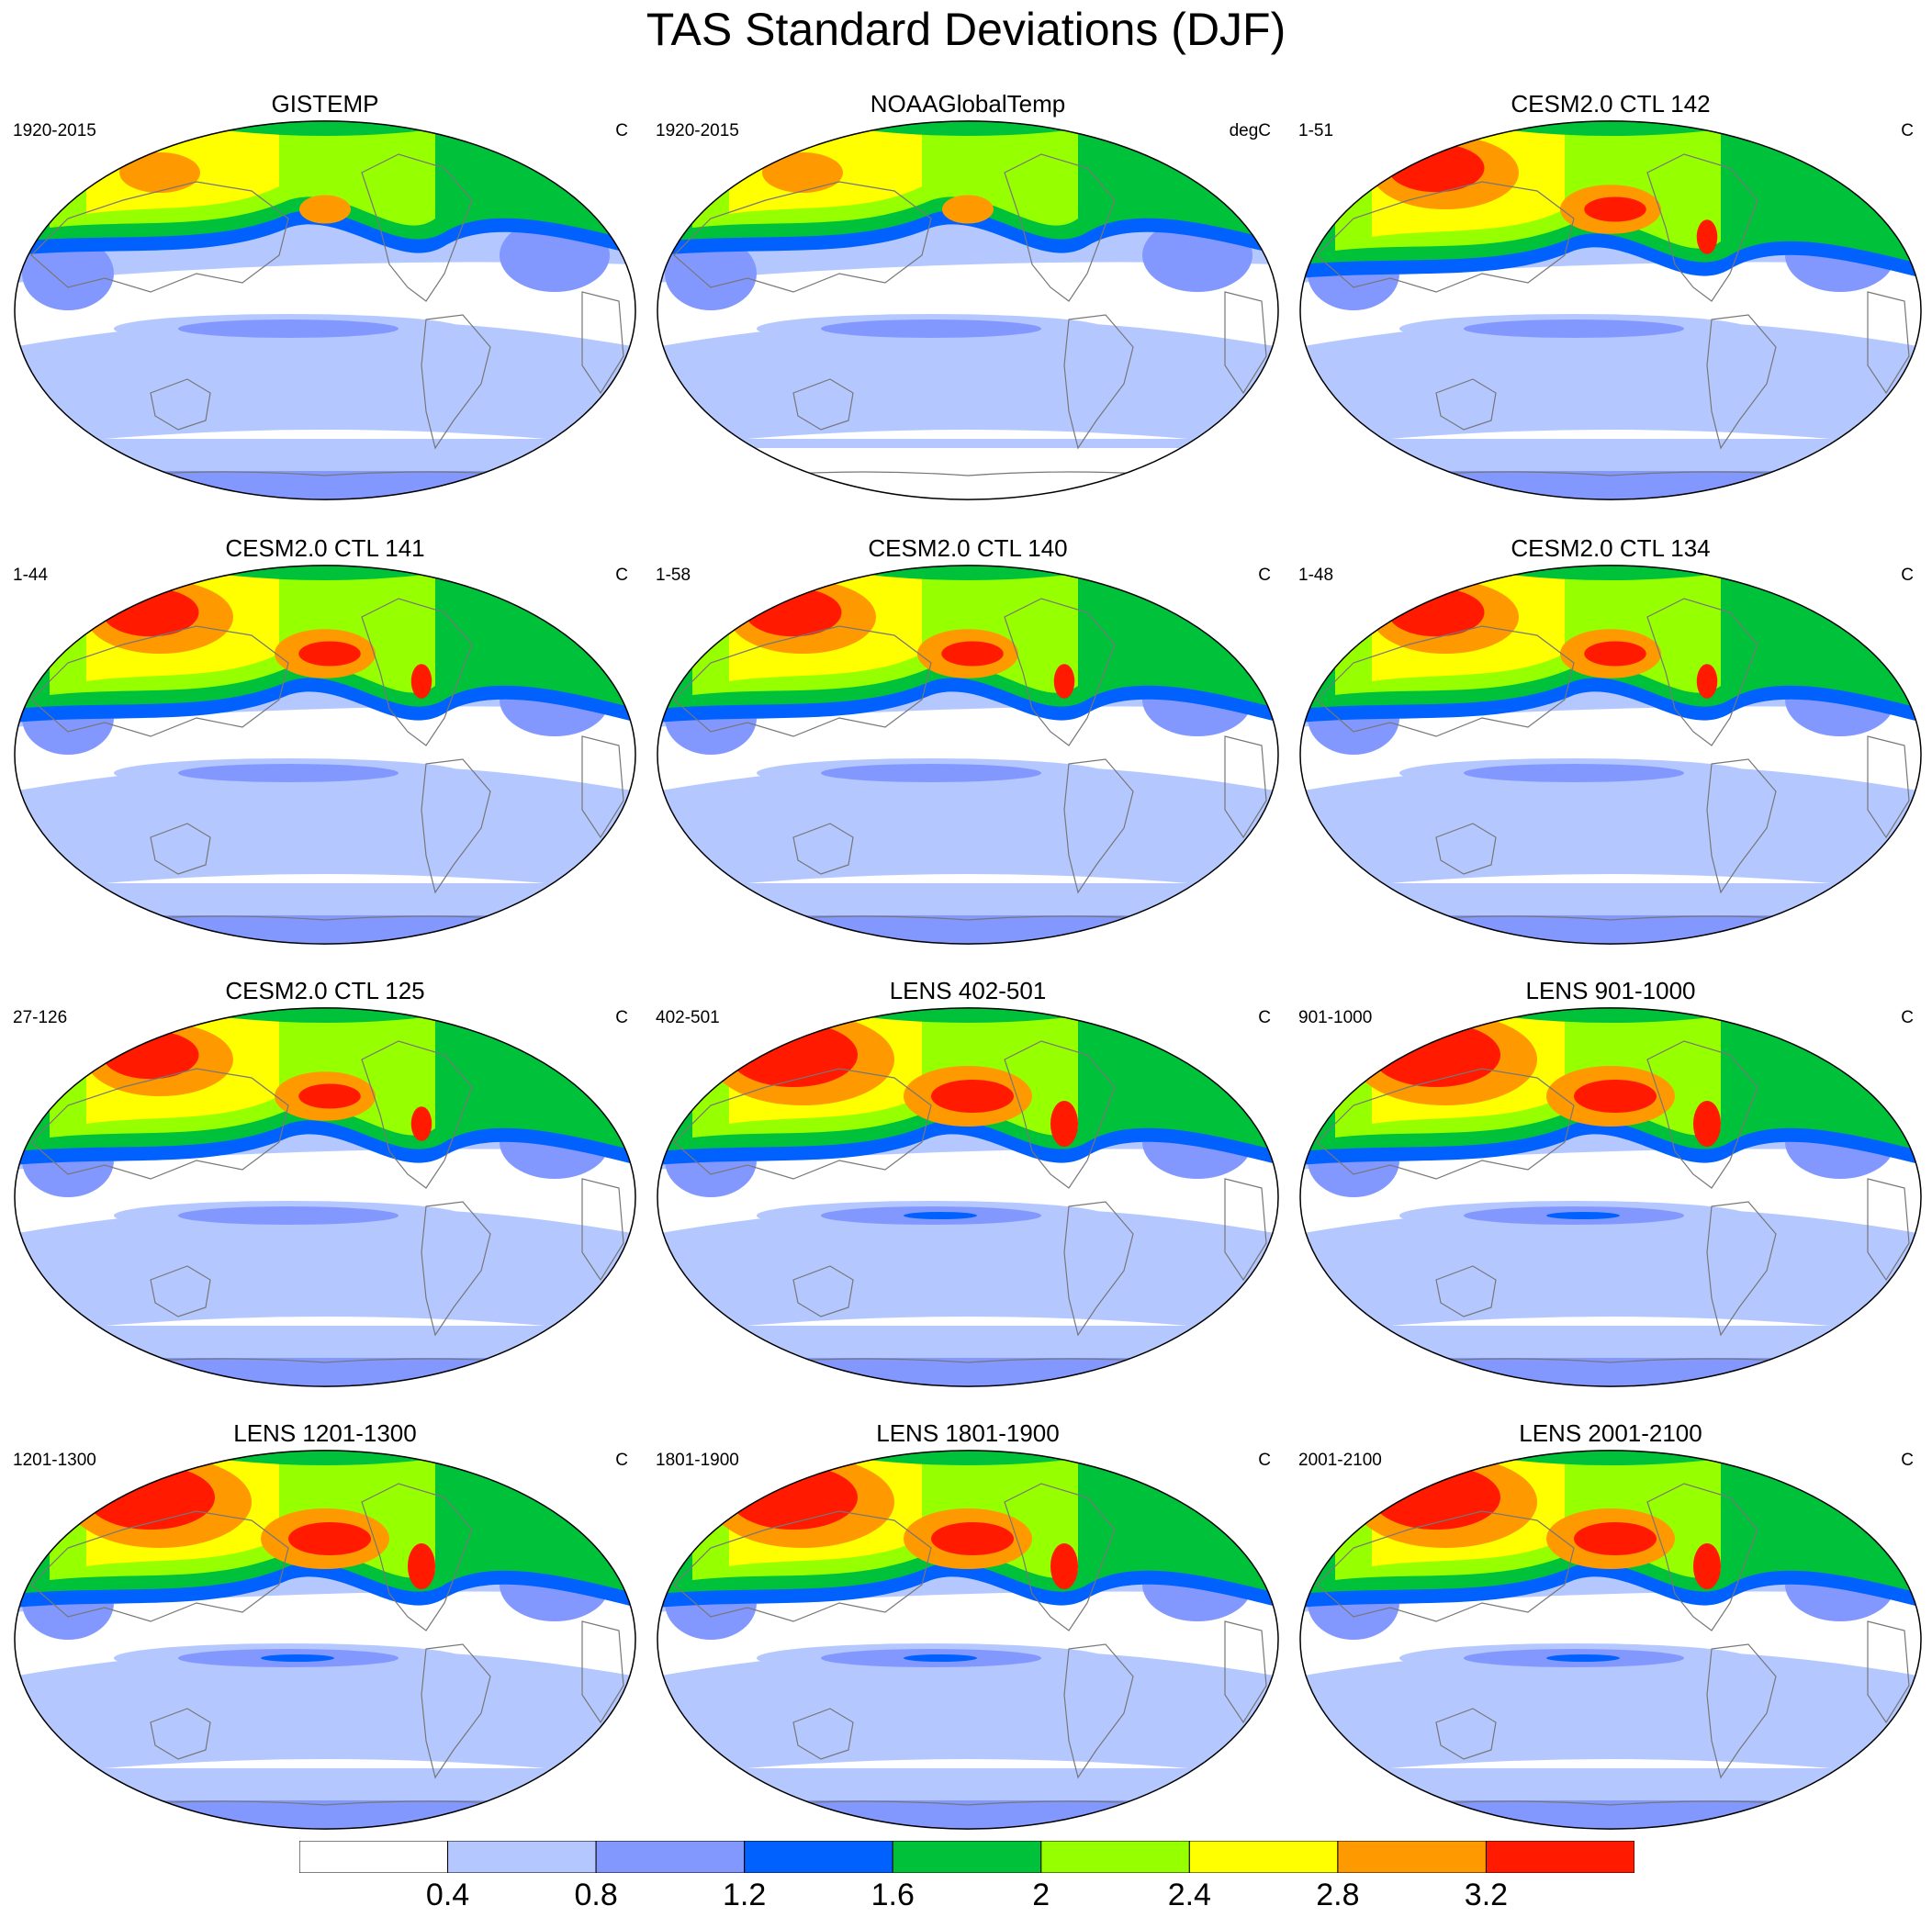  What do you see at coordinates (31, 575) in the screenshot?
I see `panel-period-label: 1-44` at bounding box center [31, 575].